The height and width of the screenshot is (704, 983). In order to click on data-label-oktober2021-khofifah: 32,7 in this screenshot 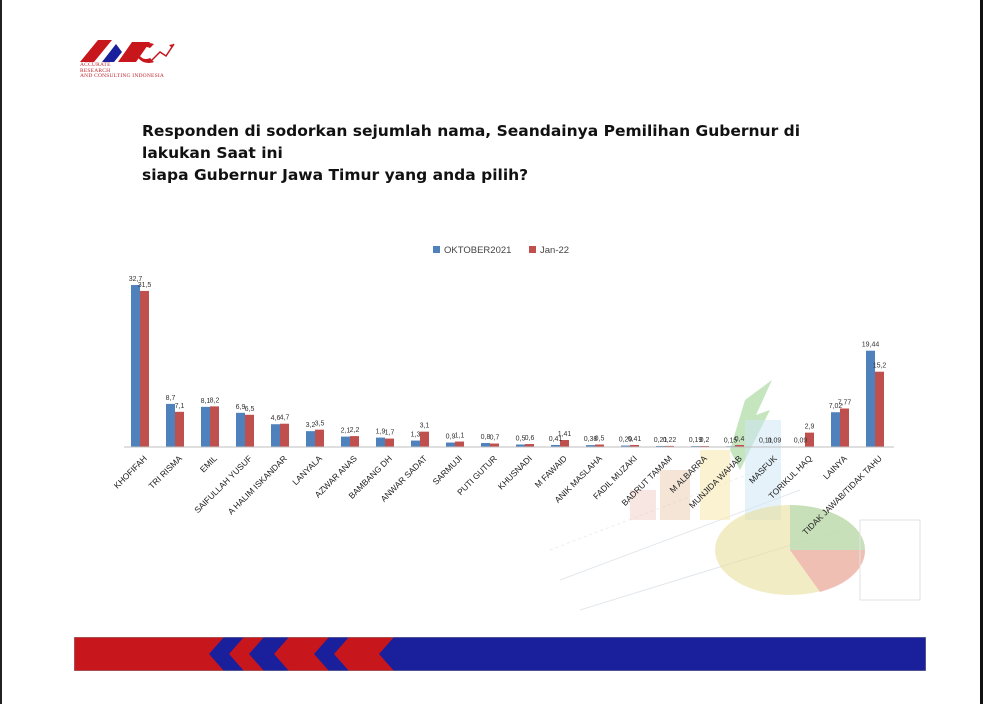, I will do `click(136, 279)`.